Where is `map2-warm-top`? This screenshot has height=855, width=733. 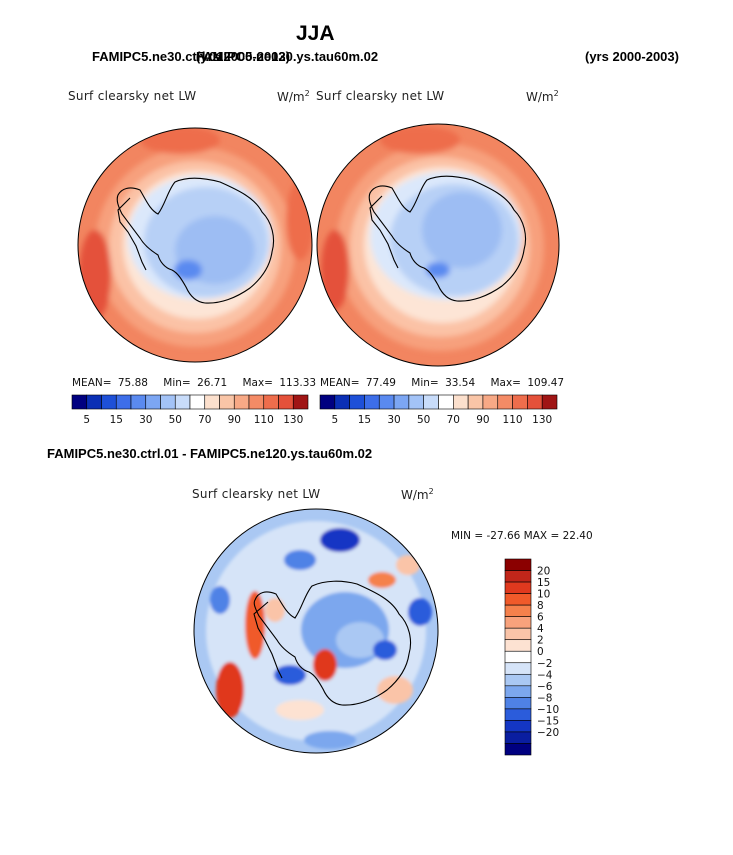 map2-warm-top is located at coordinates (420, 140).